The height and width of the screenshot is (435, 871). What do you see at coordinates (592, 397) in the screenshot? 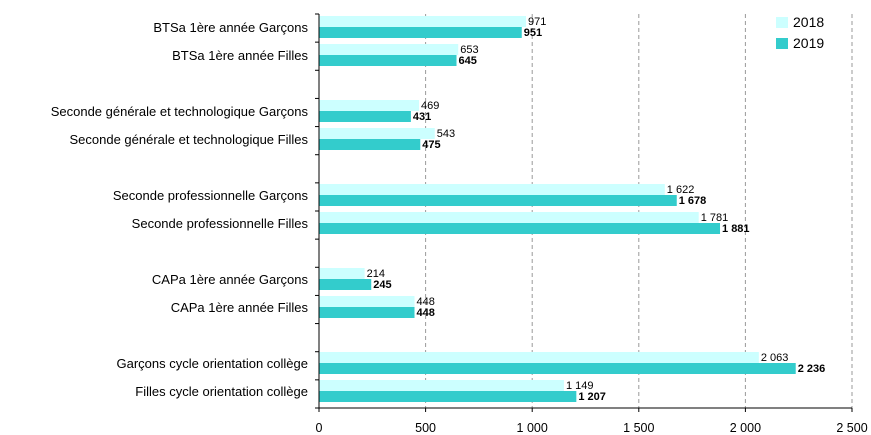
I see `data-label-2019: 1 207` at bounding box center [592, 397].